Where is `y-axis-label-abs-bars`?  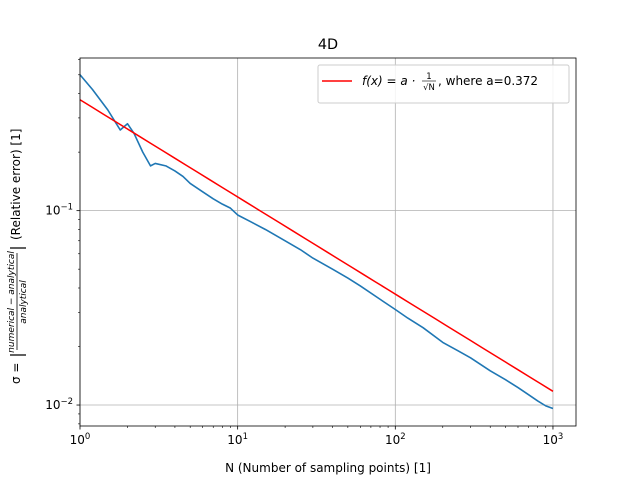
y-axis-label-abs-bars is located at coordinates (18, 301).